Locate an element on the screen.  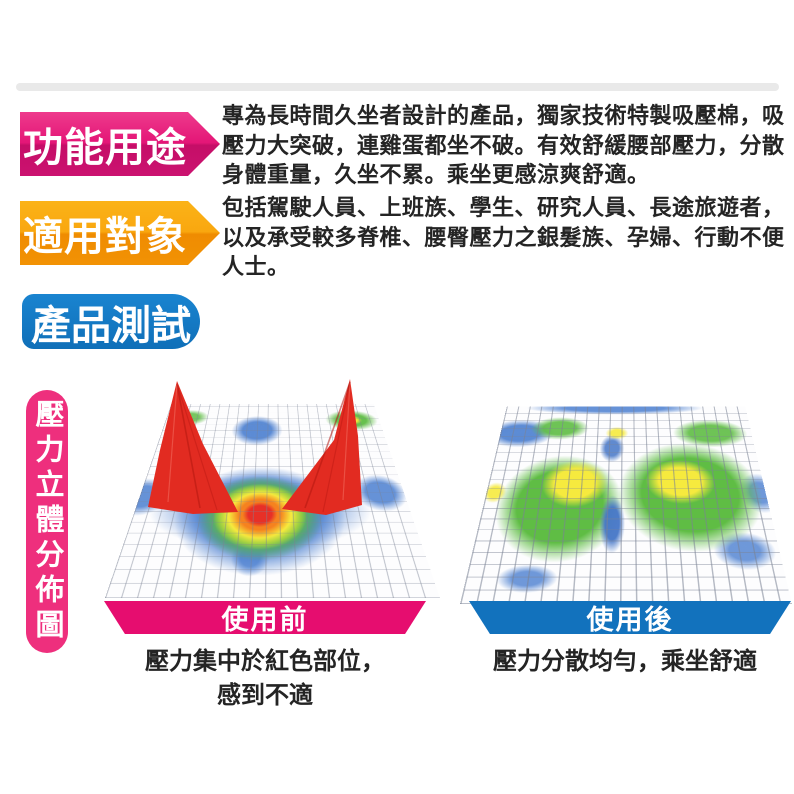
ribbon-after: 使用後 is located at coordinates (630, 617).